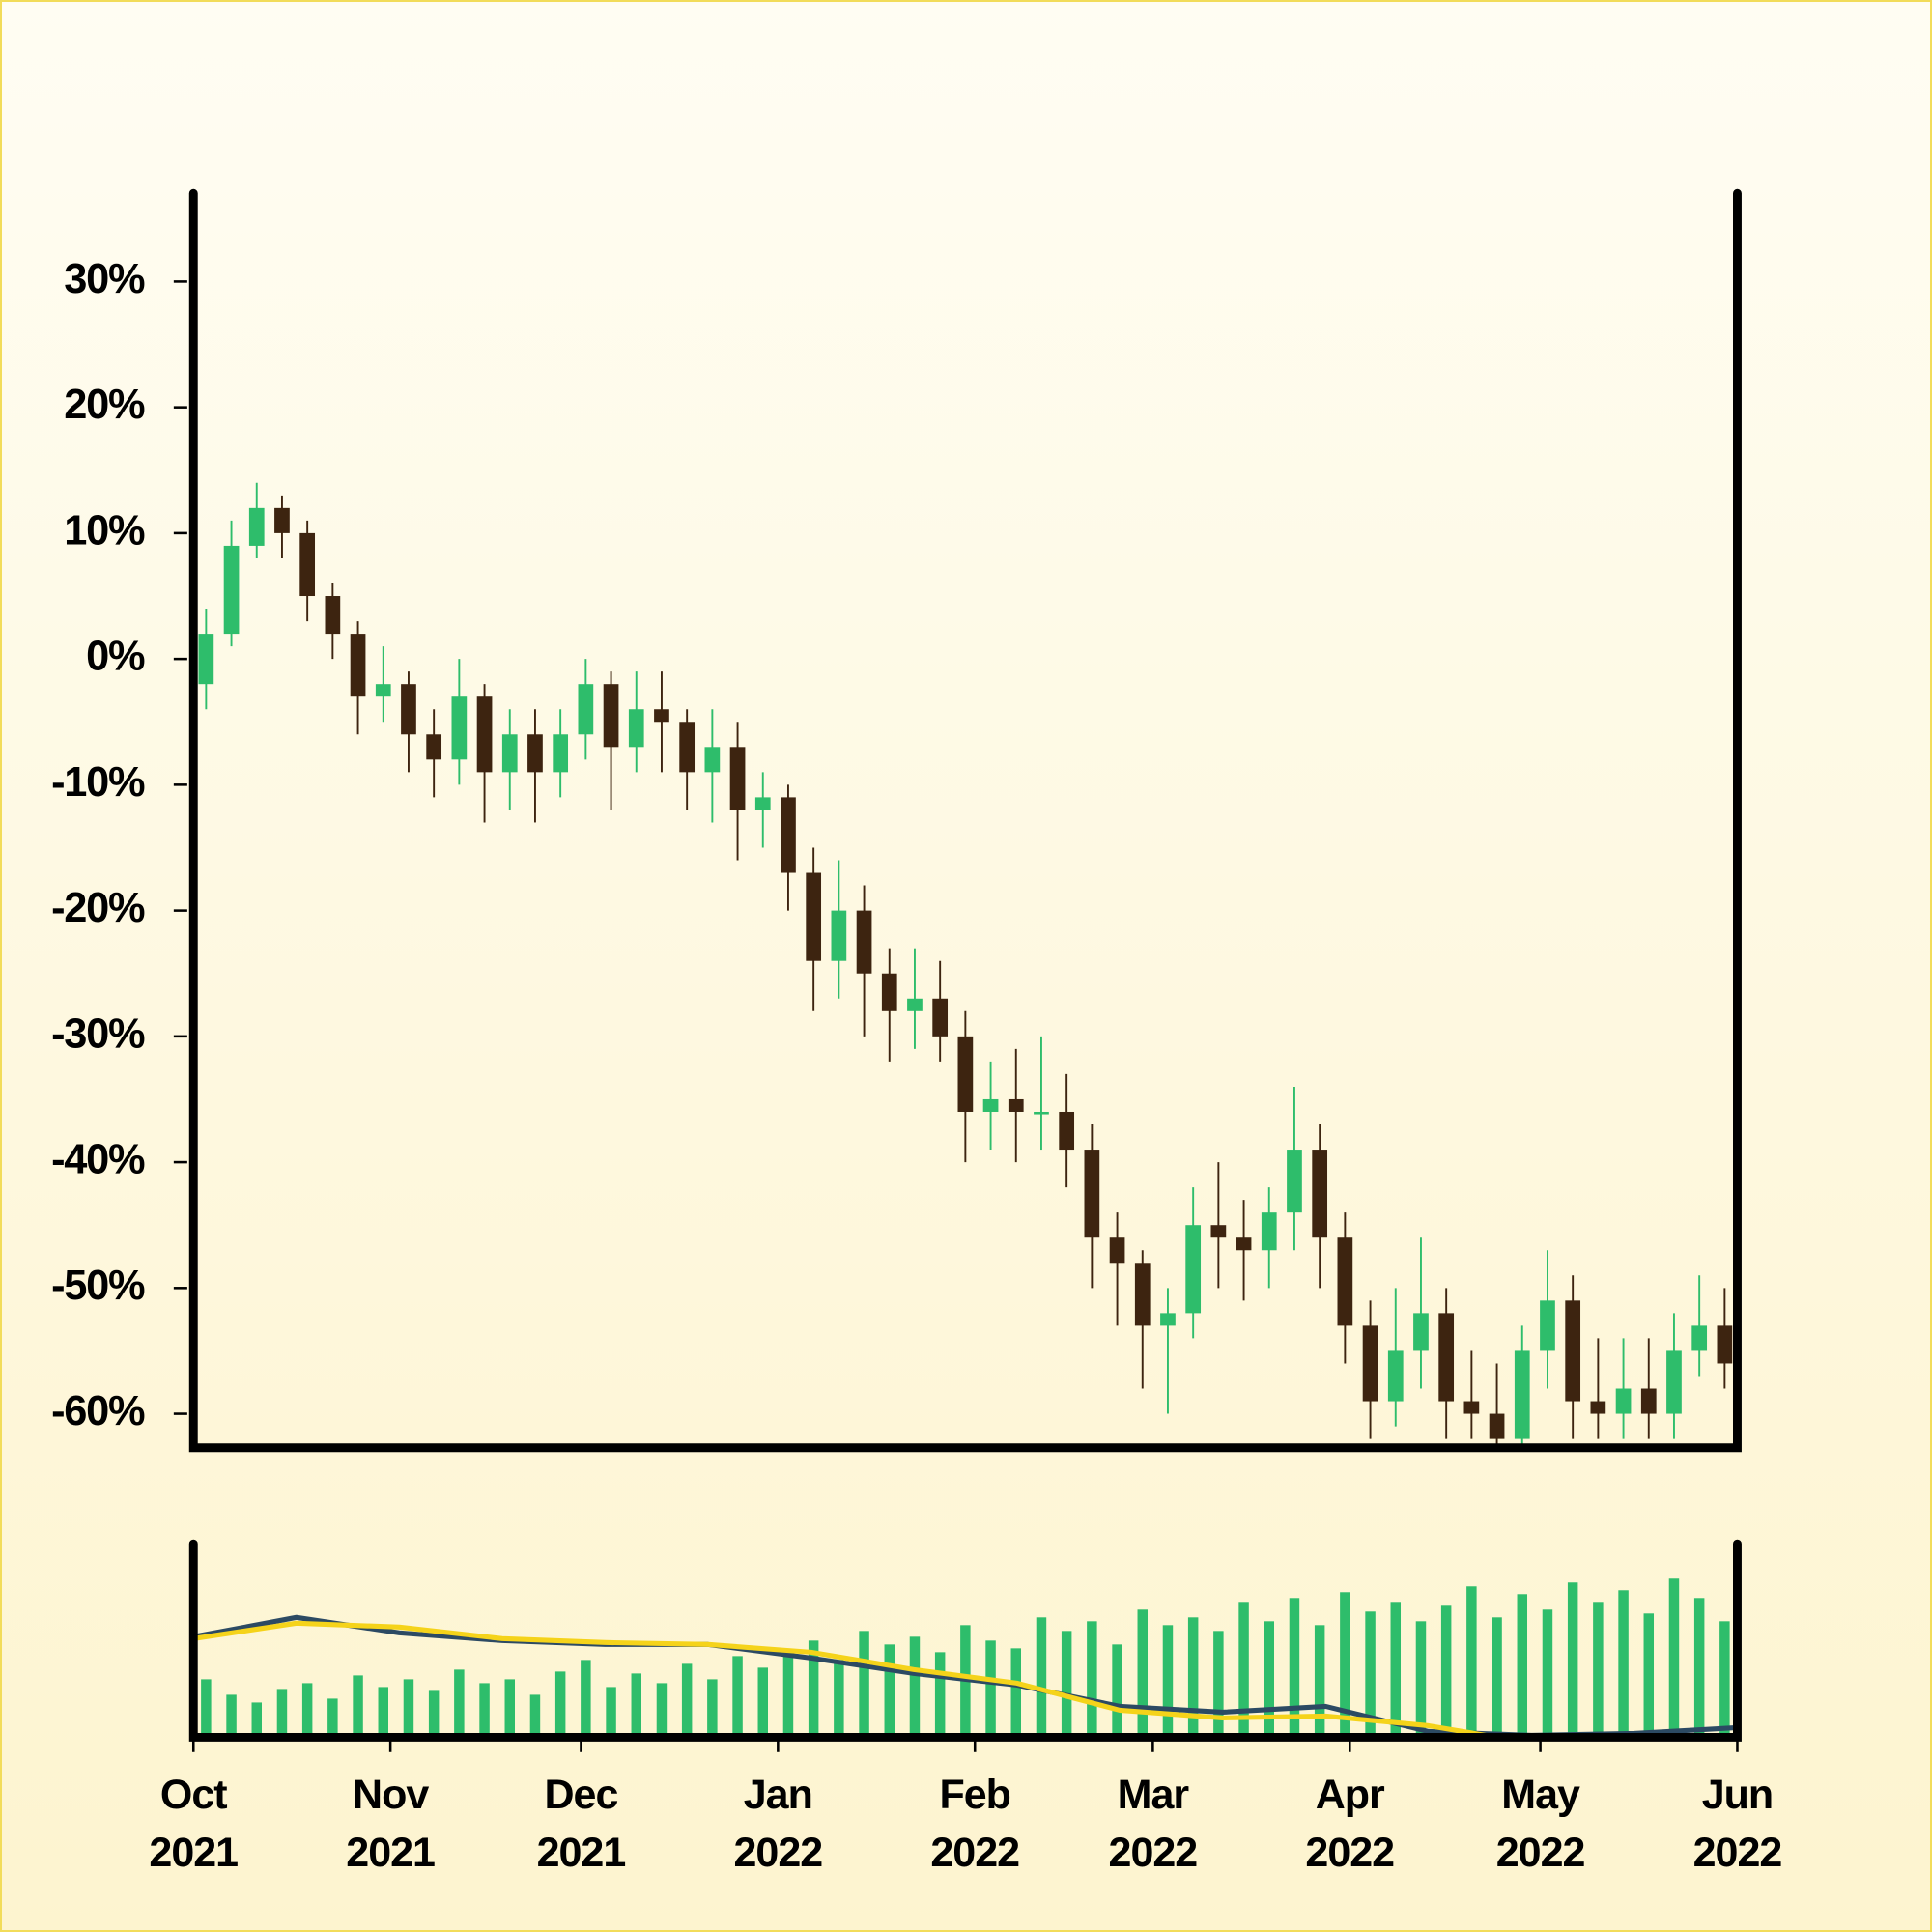 This screenshot has width=1932, height=1932. What do you see at coordinates (975, 1823) in the screenshot?
I see `x-tick-label: Feb 2022` at bounding box center [975, 1823].